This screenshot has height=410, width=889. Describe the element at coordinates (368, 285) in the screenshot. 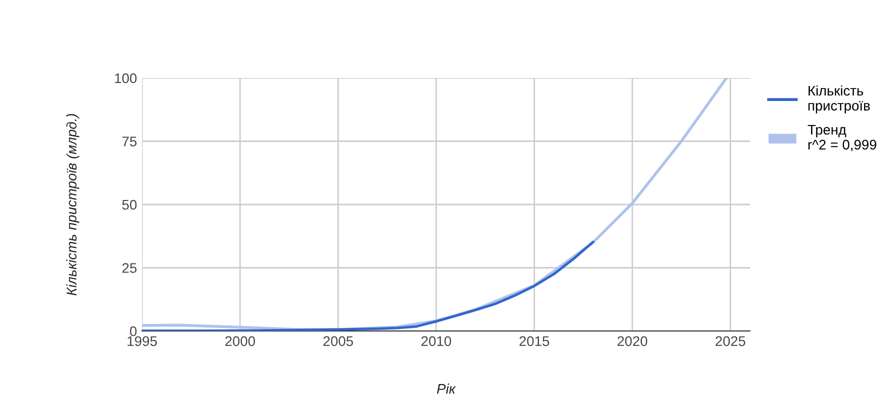

I see `line-series` at that location.